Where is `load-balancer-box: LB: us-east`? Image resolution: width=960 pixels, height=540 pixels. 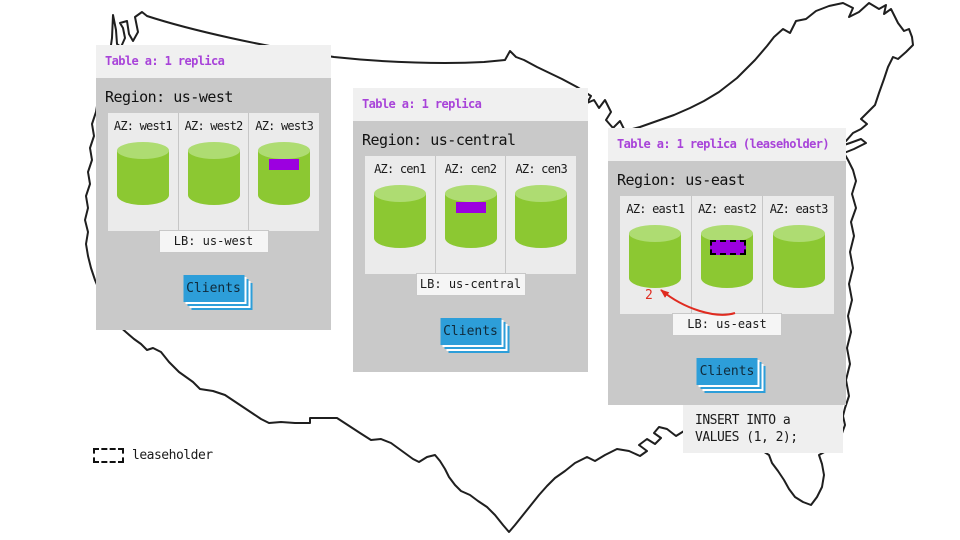
load-balancer-box: LB: us-east is located at coordinates (727, 324).